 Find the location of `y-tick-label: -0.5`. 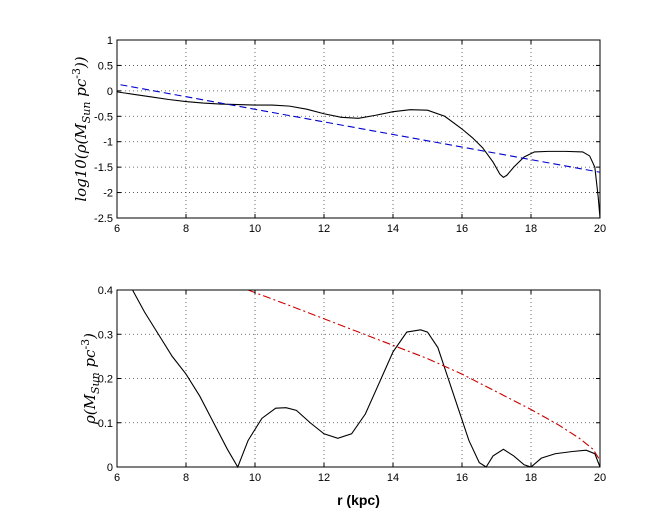

y-tick-label: -0.5 is located at coordinates (103, 117).